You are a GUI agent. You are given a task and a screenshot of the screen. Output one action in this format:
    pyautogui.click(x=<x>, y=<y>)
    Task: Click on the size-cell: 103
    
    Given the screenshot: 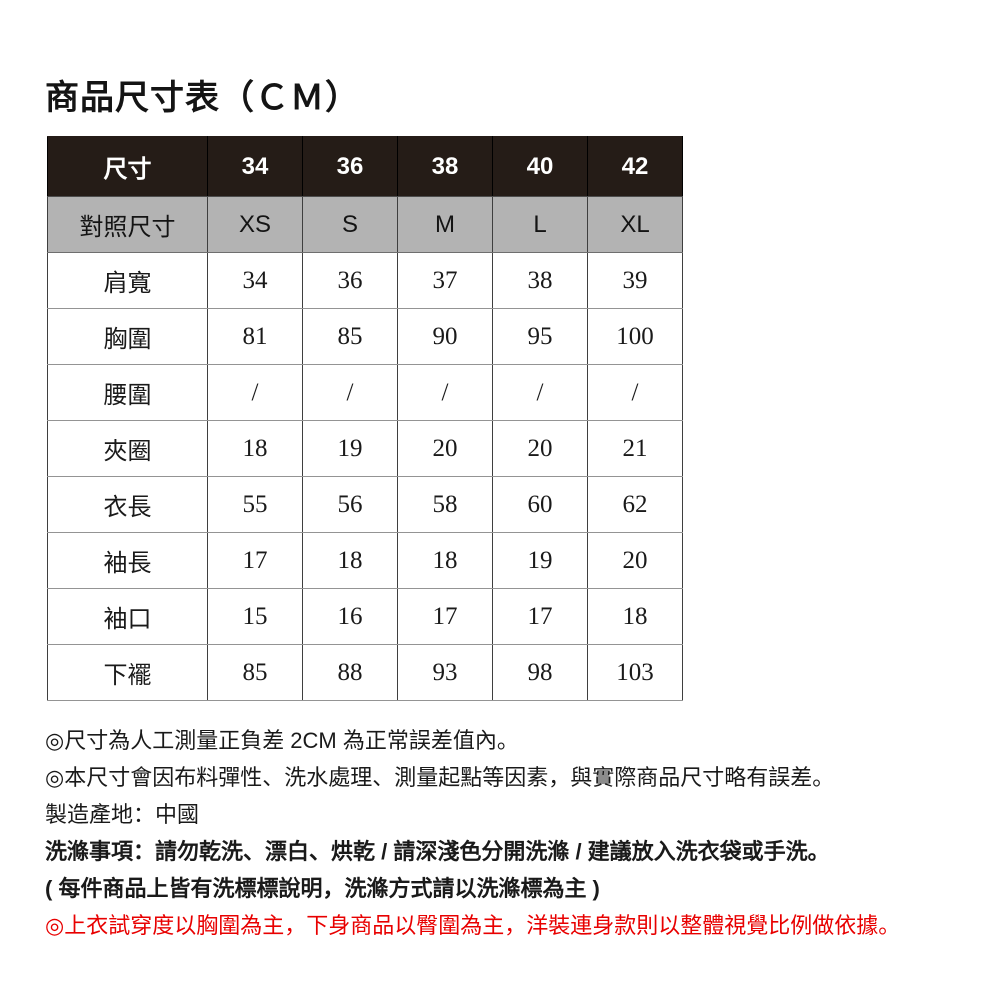 What is the action you would take?
    pyautogui.click(x=635, y=672)
    